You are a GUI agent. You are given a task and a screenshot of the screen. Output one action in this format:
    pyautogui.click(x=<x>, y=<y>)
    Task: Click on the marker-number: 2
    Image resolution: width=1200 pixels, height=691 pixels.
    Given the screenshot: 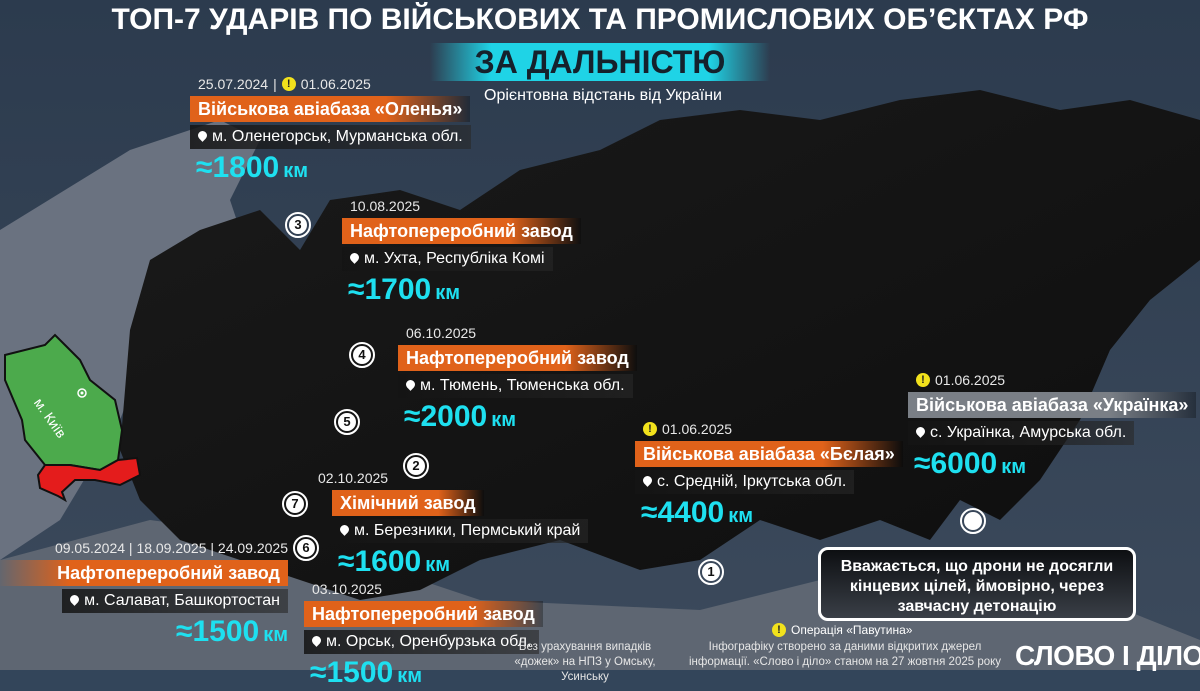 What is the action you would take?
    pyautogui.click(x=416, y=466)
    